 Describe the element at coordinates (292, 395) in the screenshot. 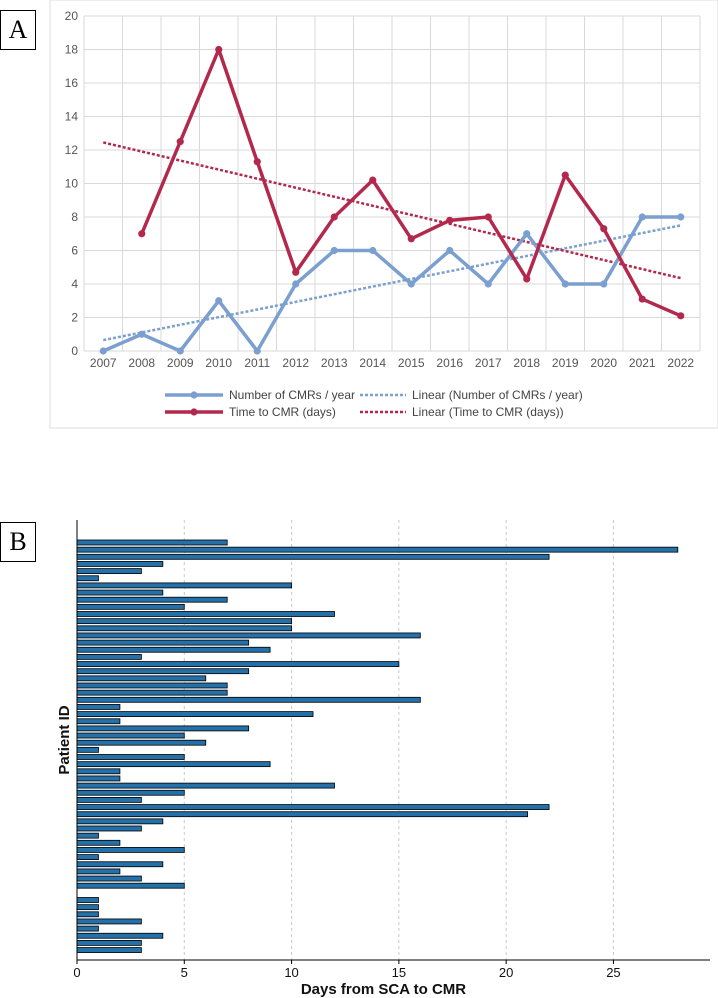

I see `legend-label: Number of CMRs / year` at that location.